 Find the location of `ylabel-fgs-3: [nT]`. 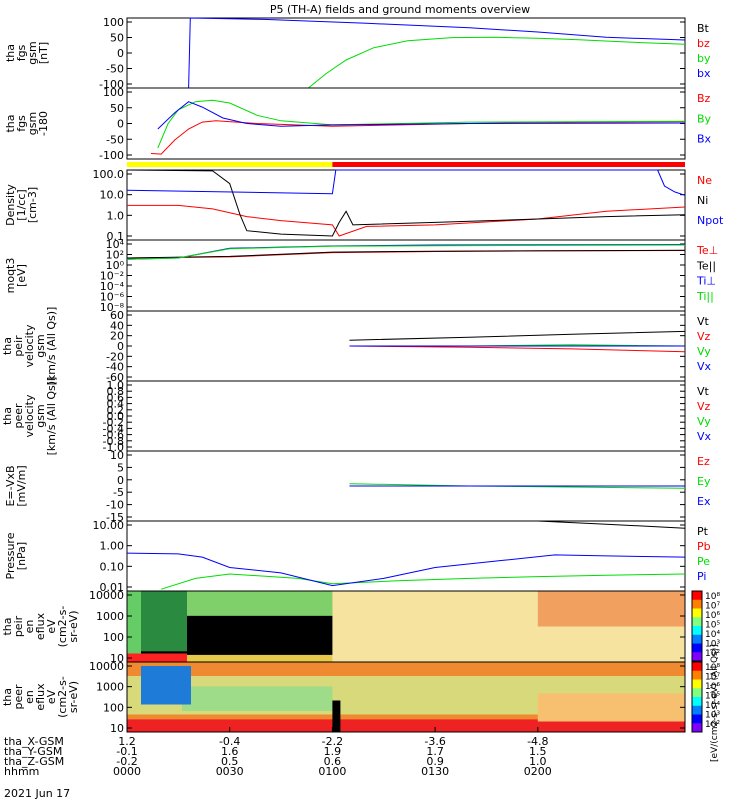

ylabel-fgs-3: [nT] is located at coordinates (43, 53).